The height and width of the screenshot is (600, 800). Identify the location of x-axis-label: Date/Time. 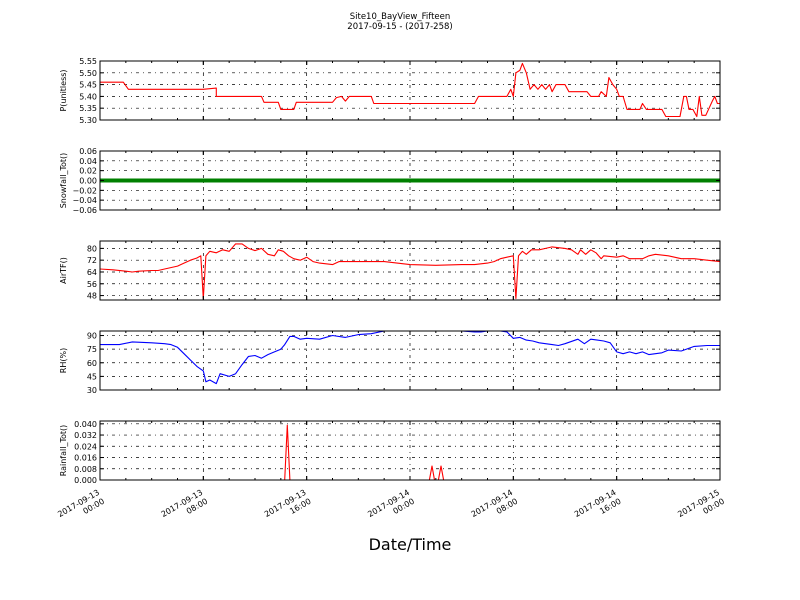
(410, 544).